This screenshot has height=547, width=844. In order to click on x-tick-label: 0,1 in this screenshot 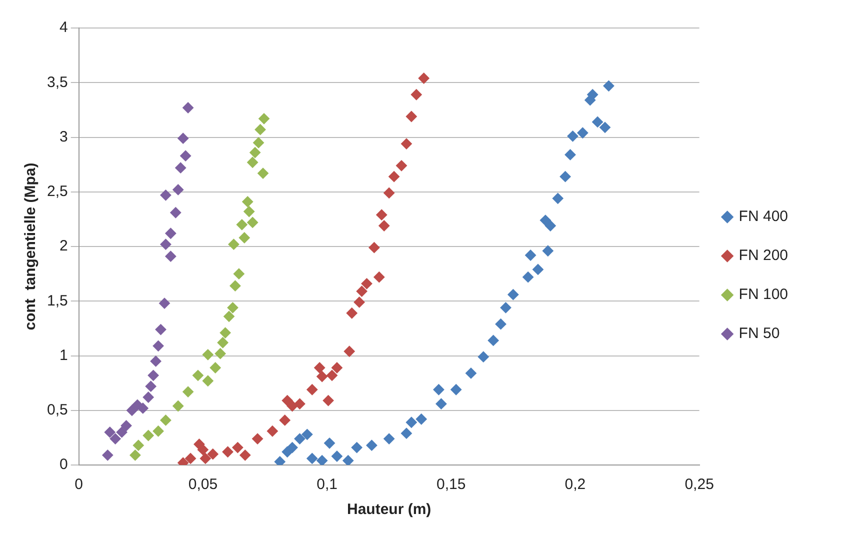, I will do `click(327, 485)`.